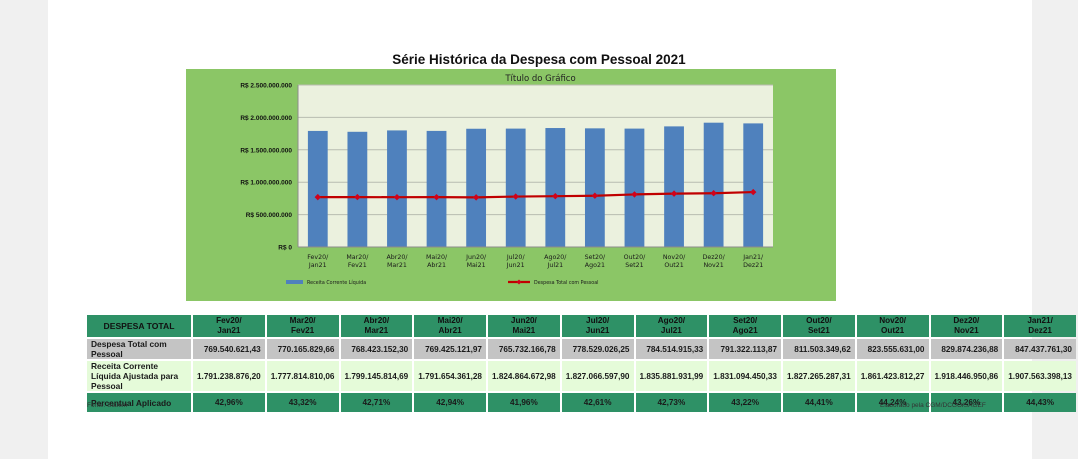 This screenshot has width=1078, height=459. Describe the element at coordinates (524, 349) in the screenshot. I see `table-cell: 765.732.166,78` at that location.